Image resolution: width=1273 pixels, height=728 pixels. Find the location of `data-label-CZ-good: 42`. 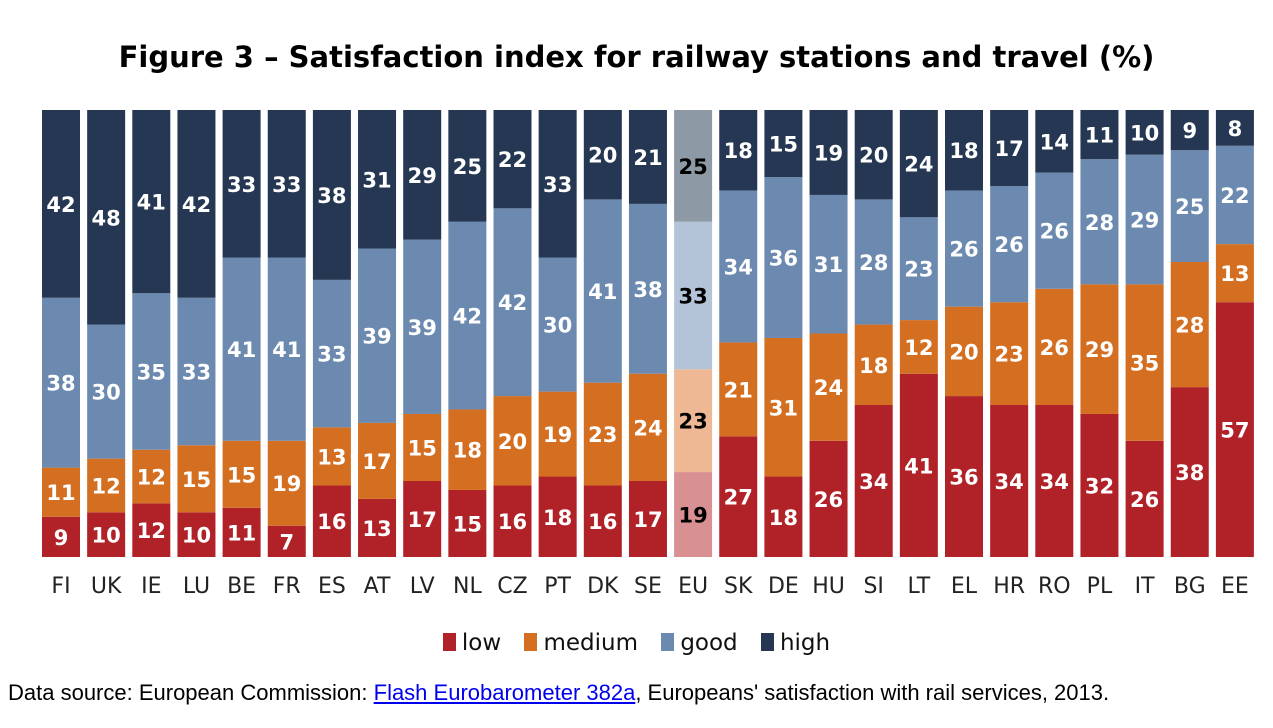

data-label-CZ-good: 42 is located at coordinates (512, 303).